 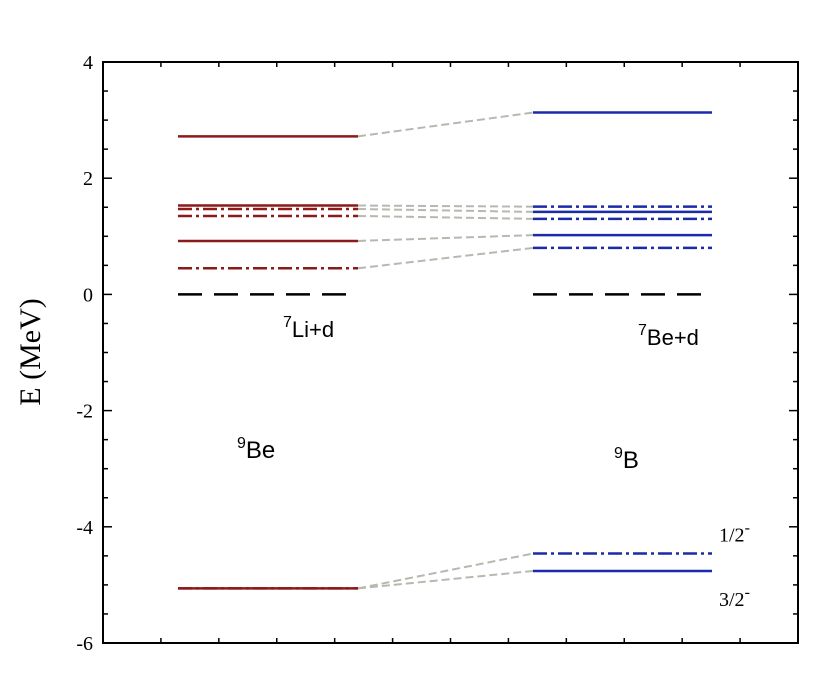 I want to click on threshold-label: 7Be+d, so click(x=668, y=336).